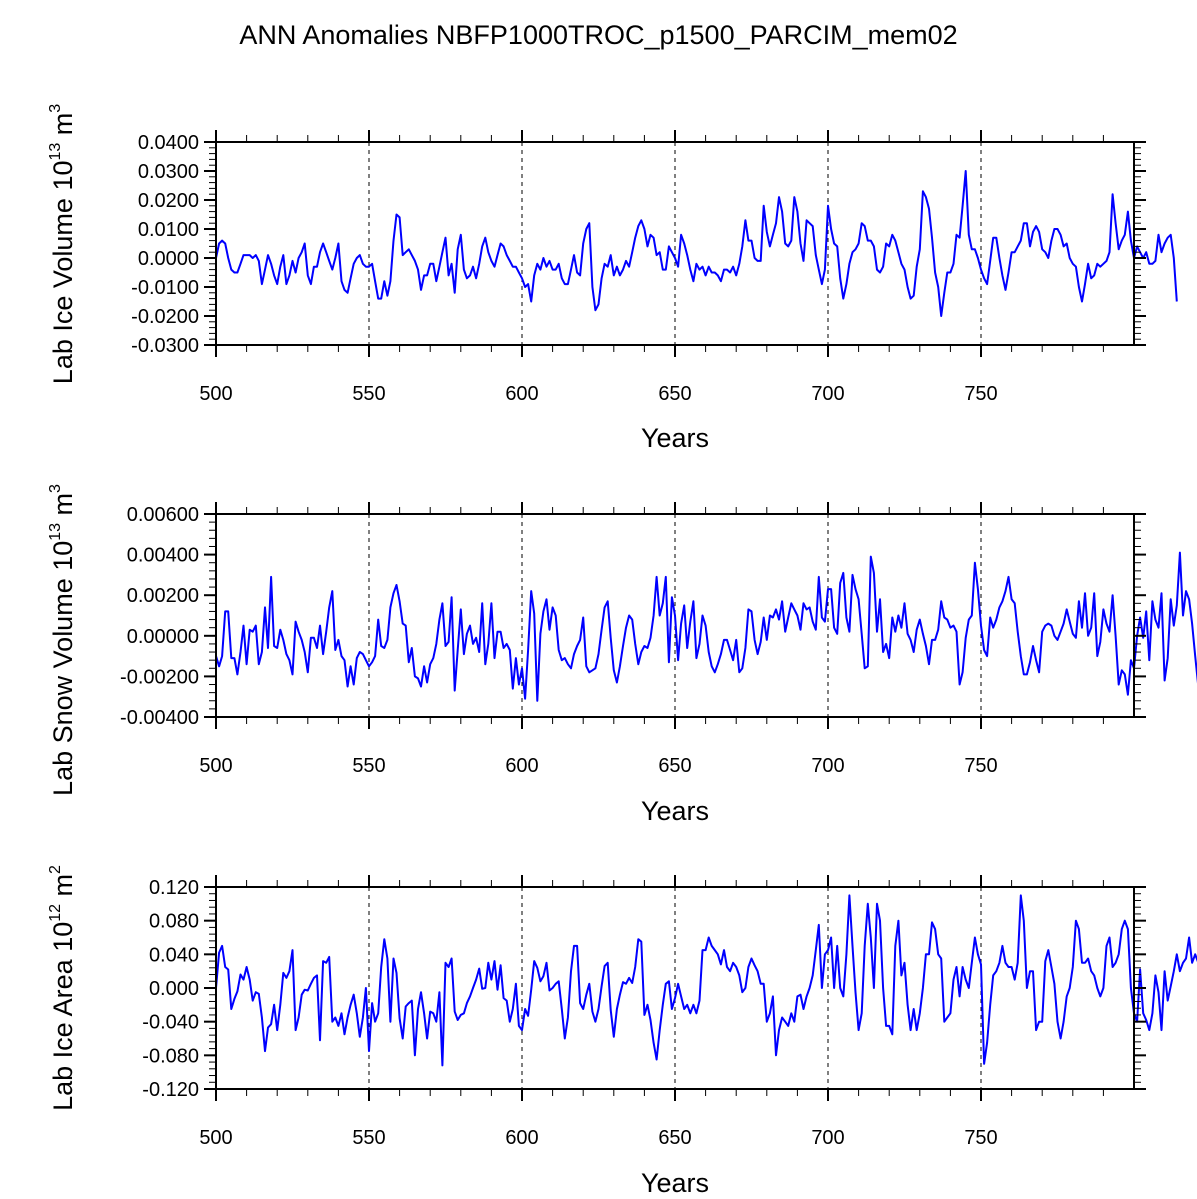  What do you see at coordinates (163, 515) in the screenshot?
I see `y-tick-label: 0.00600` at bounding box center [163, 515].